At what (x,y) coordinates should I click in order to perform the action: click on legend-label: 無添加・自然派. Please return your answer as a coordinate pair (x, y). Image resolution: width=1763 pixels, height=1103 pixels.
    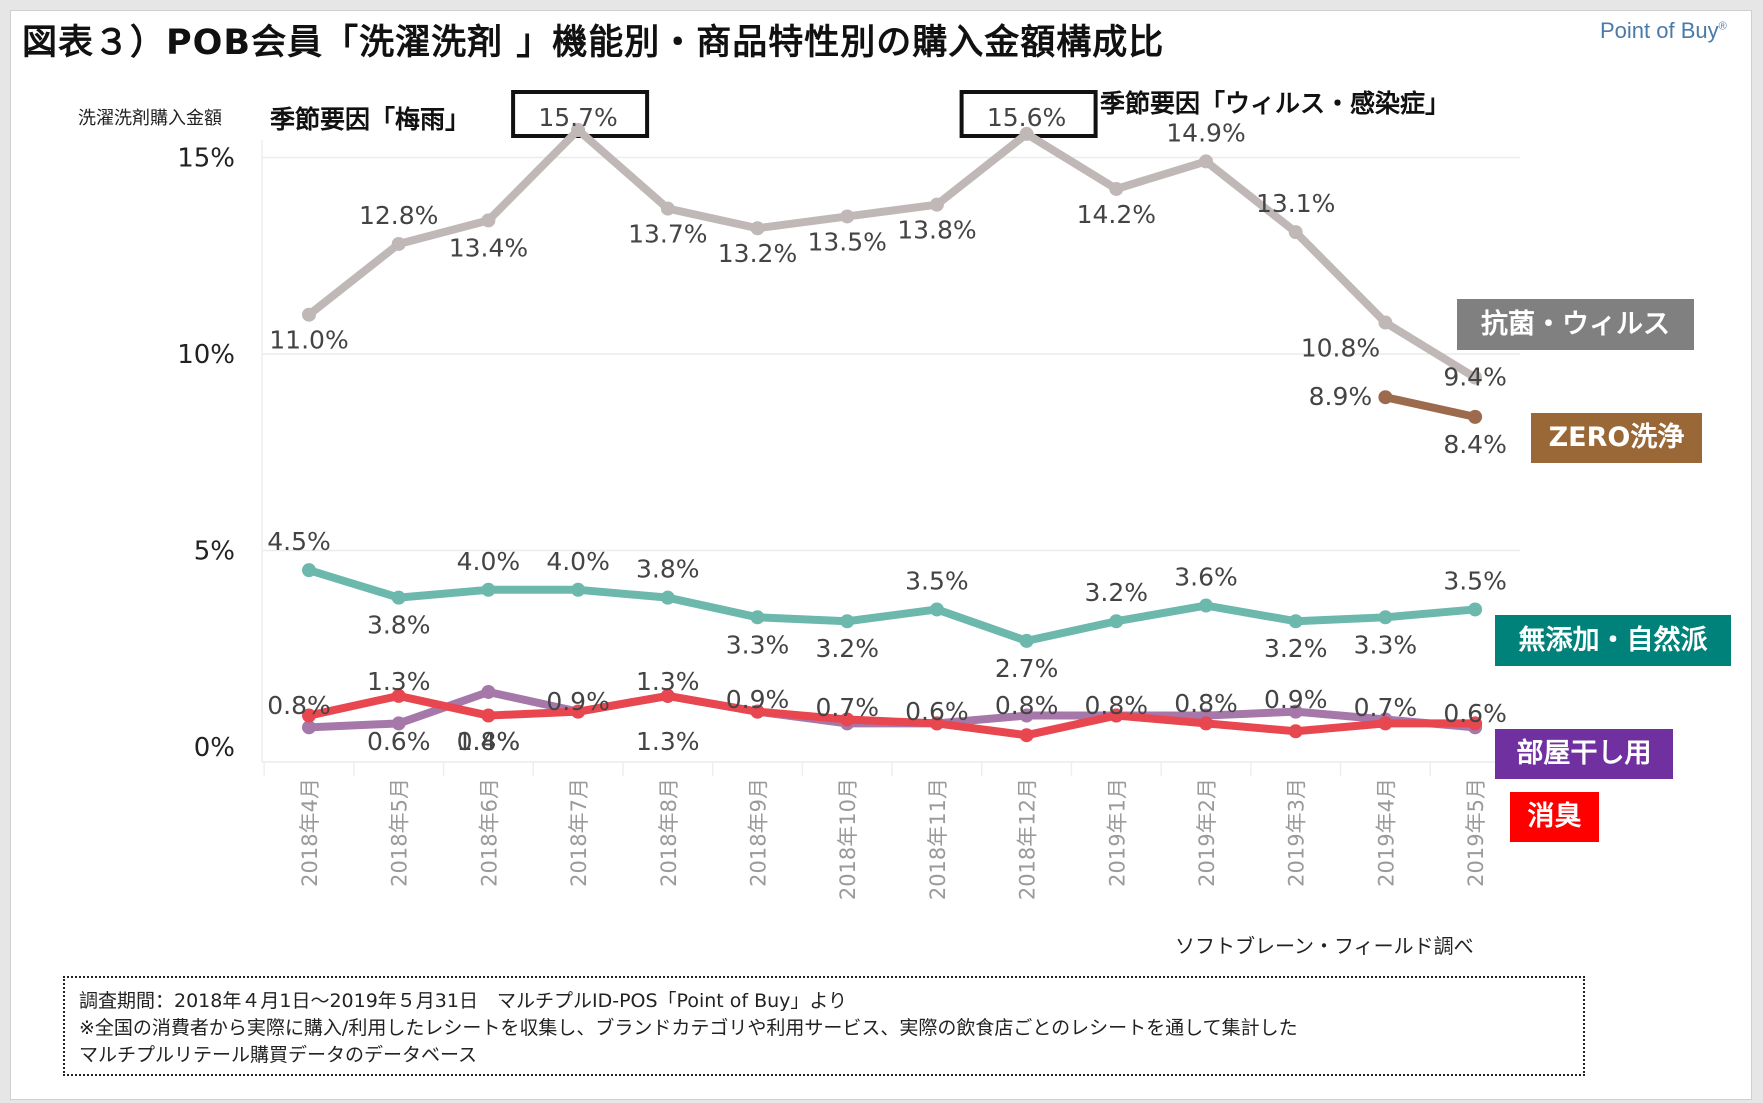
    Looking at the image, I should click on (1613, 640).